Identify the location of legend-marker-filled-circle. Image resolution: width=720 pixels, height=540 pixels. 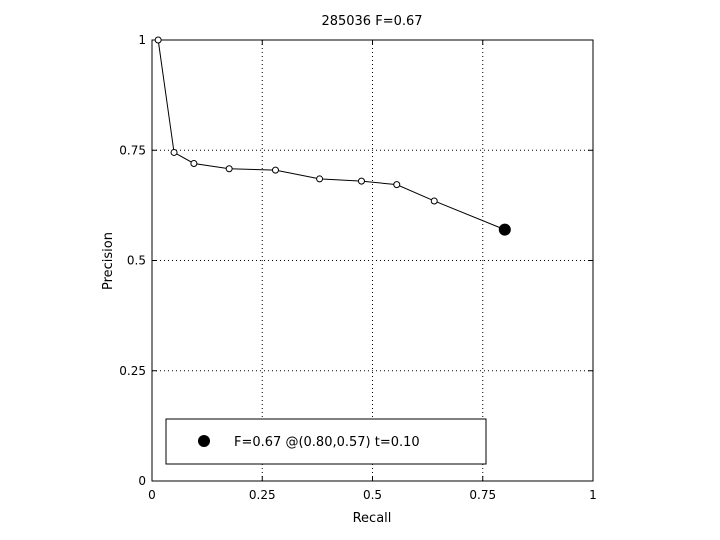
(204, 441).